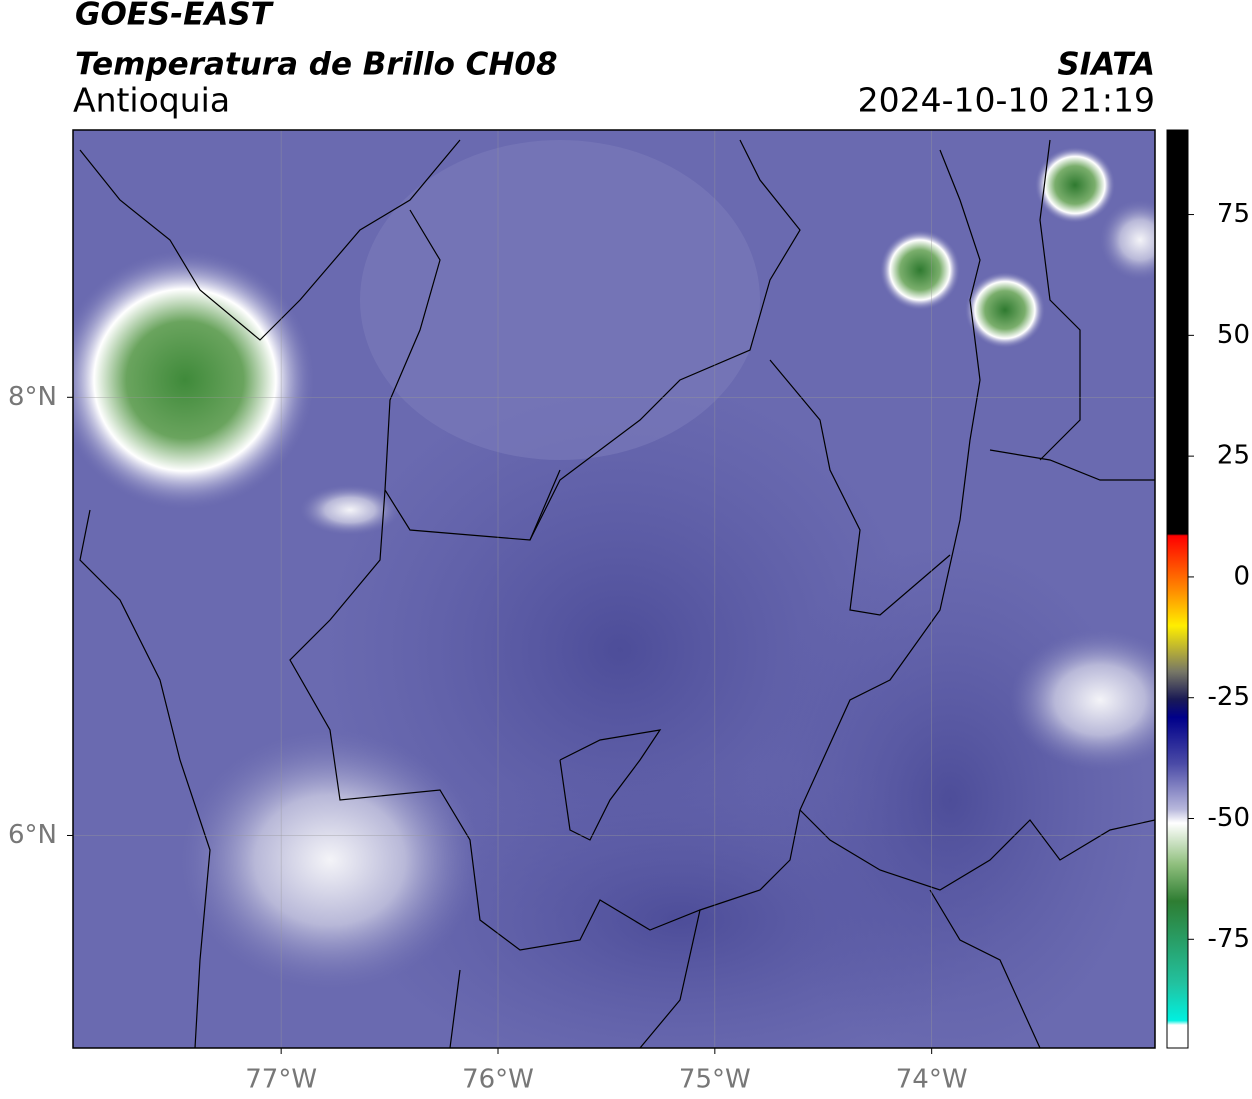 This screenshot has height=1099, width=1252. I want to click on colorbar-tick-label: 75, so click(1233, 214).